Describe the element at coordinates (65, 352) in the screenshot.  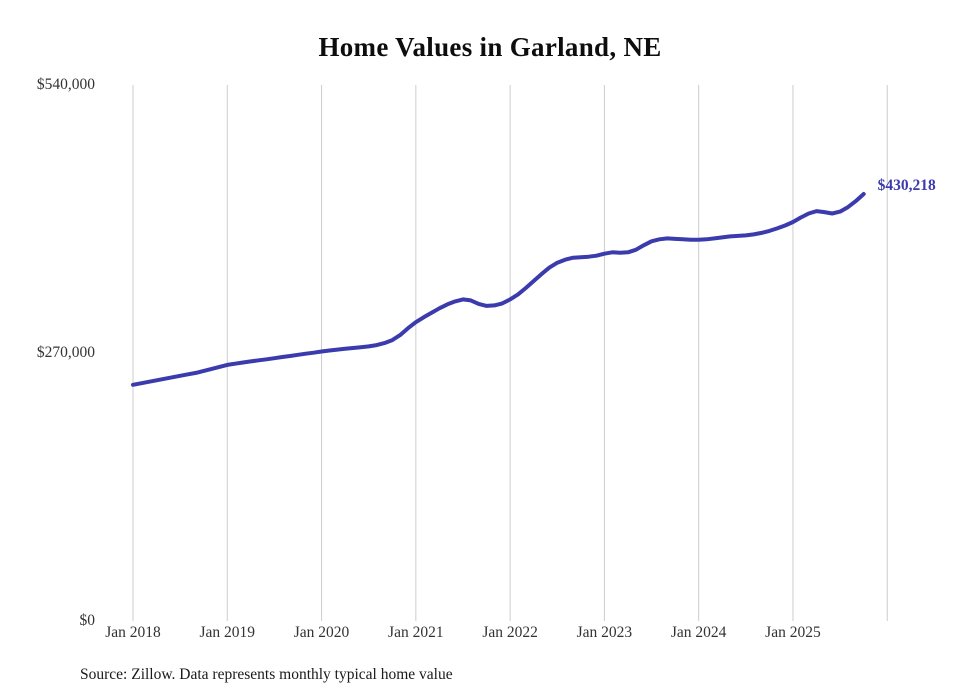
I see `y-tick-label: $270,000` at that location.